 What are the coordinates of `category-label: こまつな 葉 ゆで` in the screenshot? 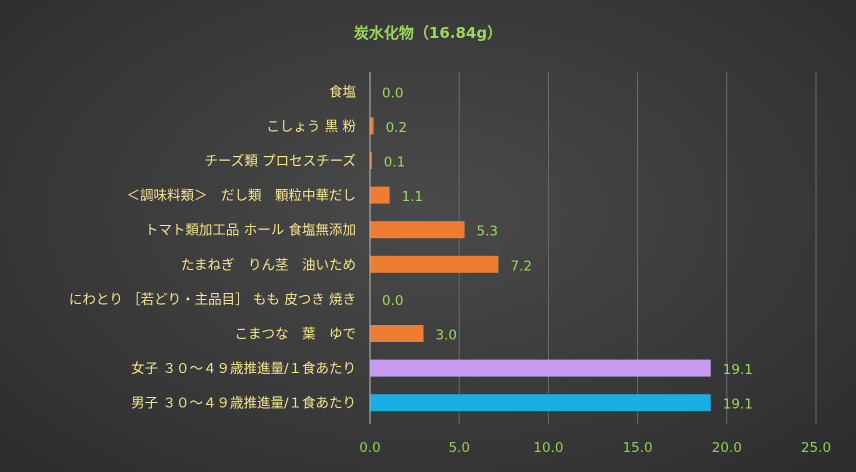 It's located at (296, 335).